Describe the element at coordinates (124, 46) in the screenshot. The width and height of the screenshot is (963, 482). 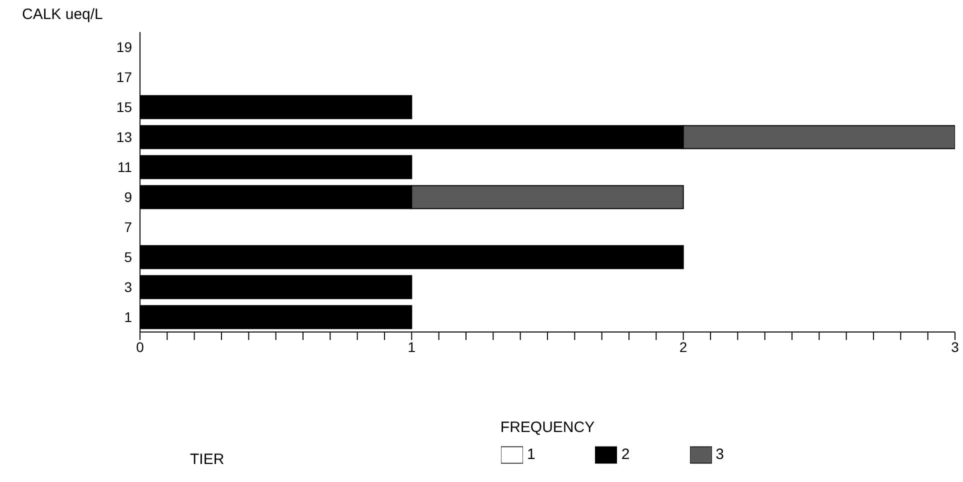
I see `y-tick-label: 19` at that location.